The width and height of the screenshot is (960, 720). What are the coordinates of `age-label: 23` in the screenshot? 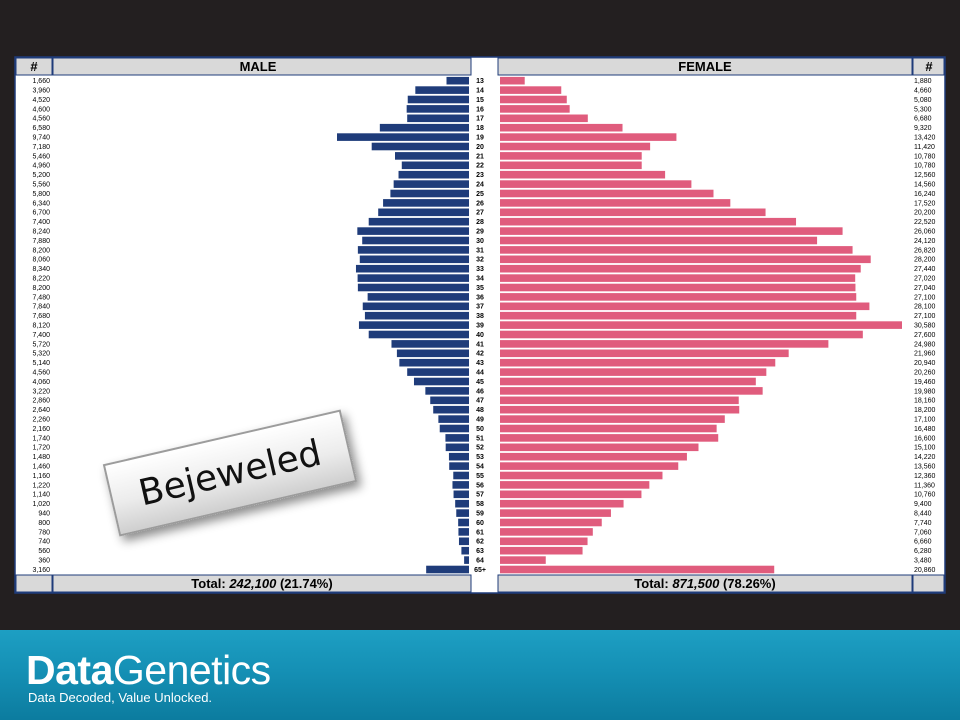 It's located at (480, 175).